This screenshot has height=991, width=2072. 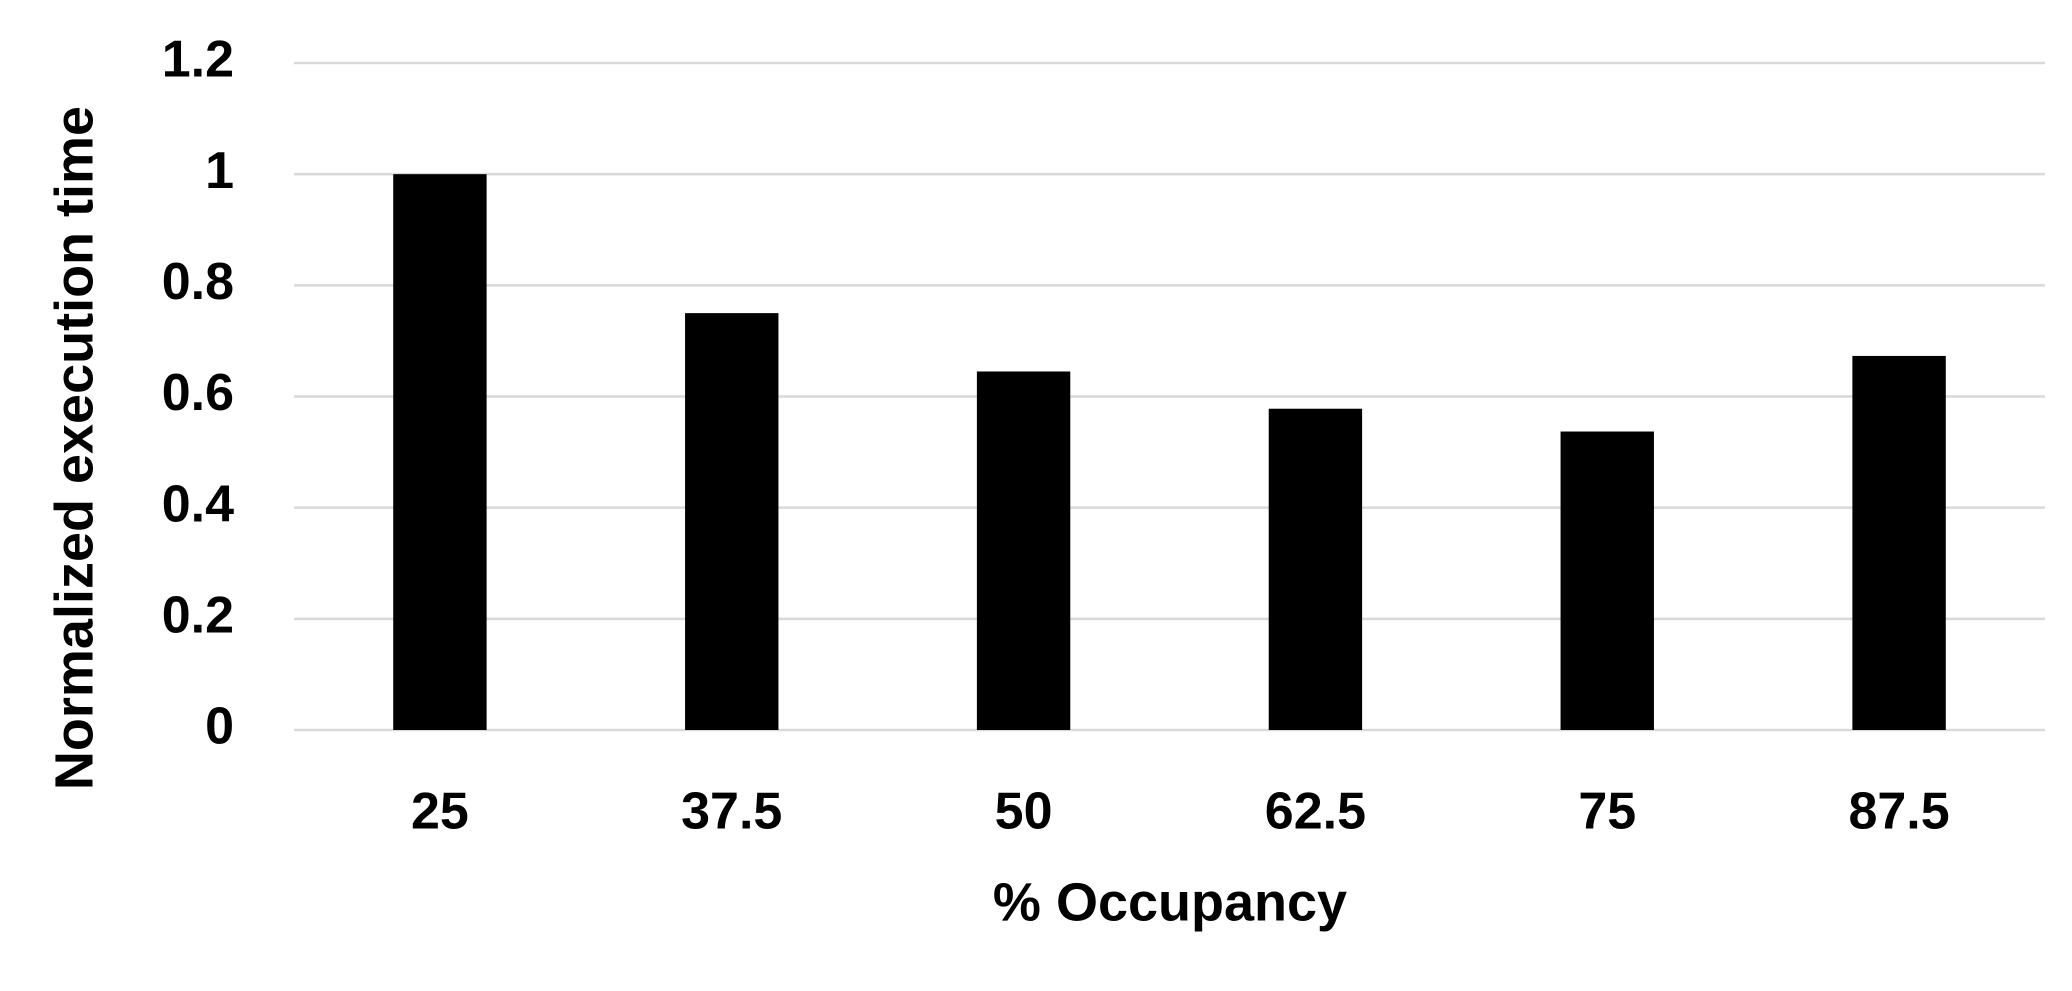 I want to click on y-tick-label: 1, so click(x=219, y=171).